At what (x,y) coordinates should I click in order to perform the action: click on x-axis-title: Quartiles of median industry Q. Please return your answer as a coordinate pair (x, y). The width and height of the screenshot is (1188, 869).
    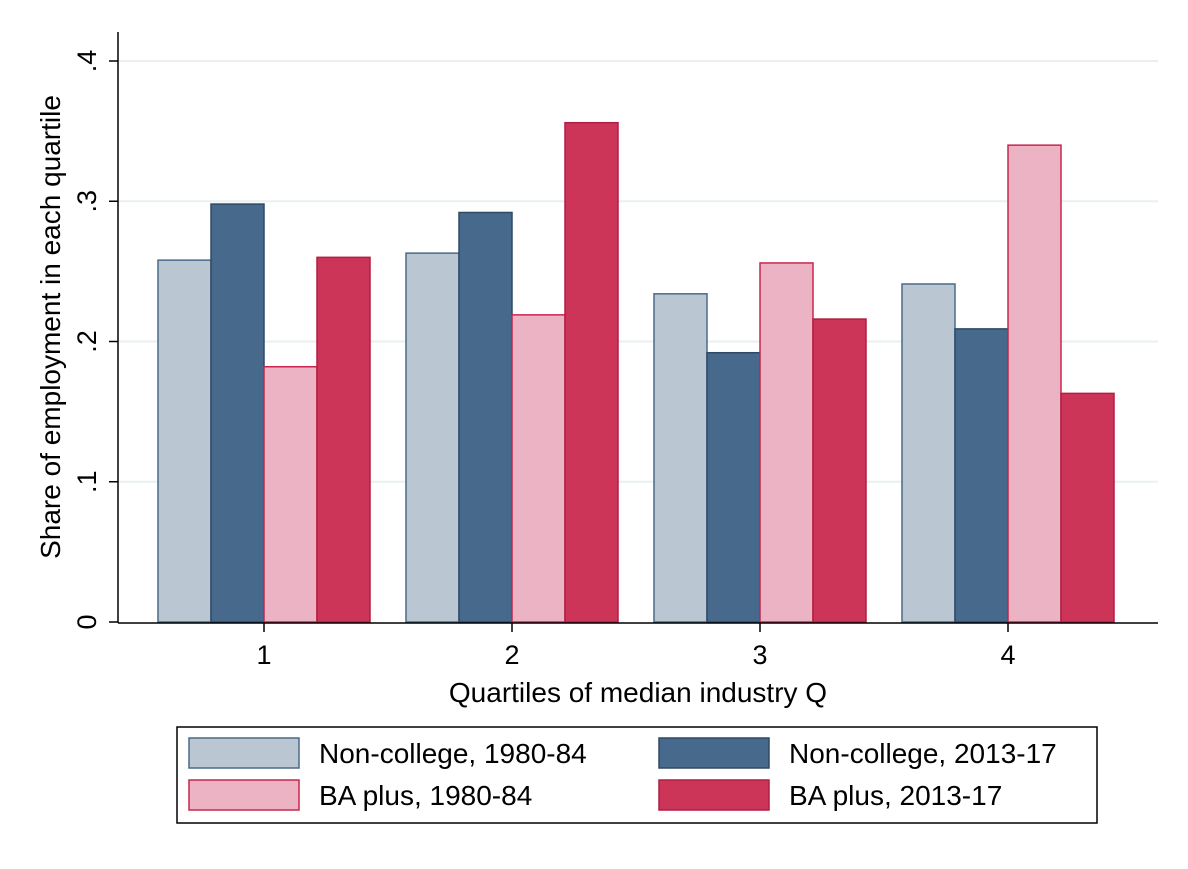
    Looking at the image, I should click on (638, 692).